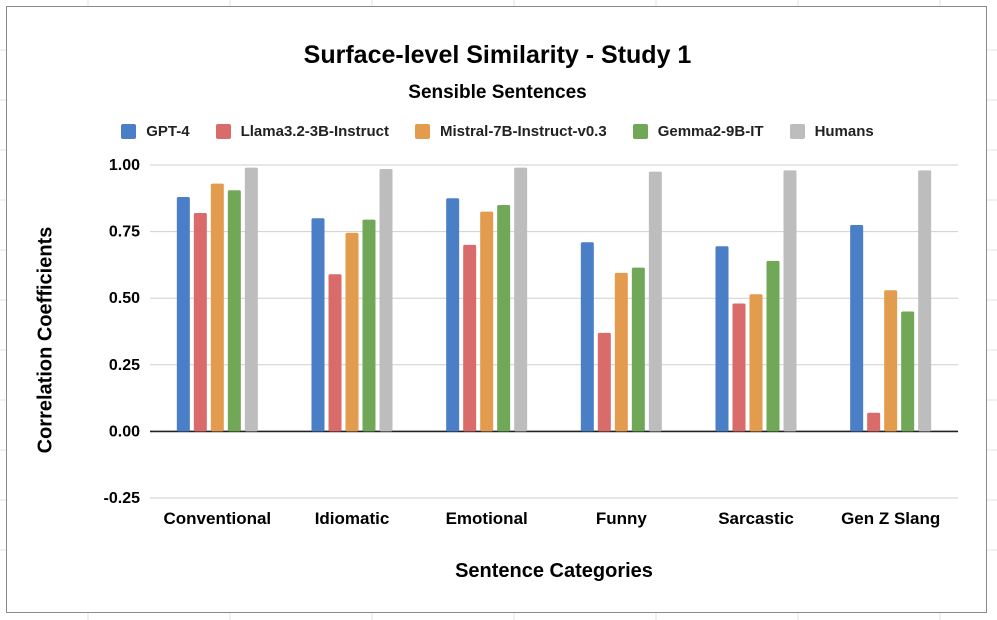  Describe the element at coordinates (587, 337) in the screenshot. I see `bar-gpt-4-funny` at that location.